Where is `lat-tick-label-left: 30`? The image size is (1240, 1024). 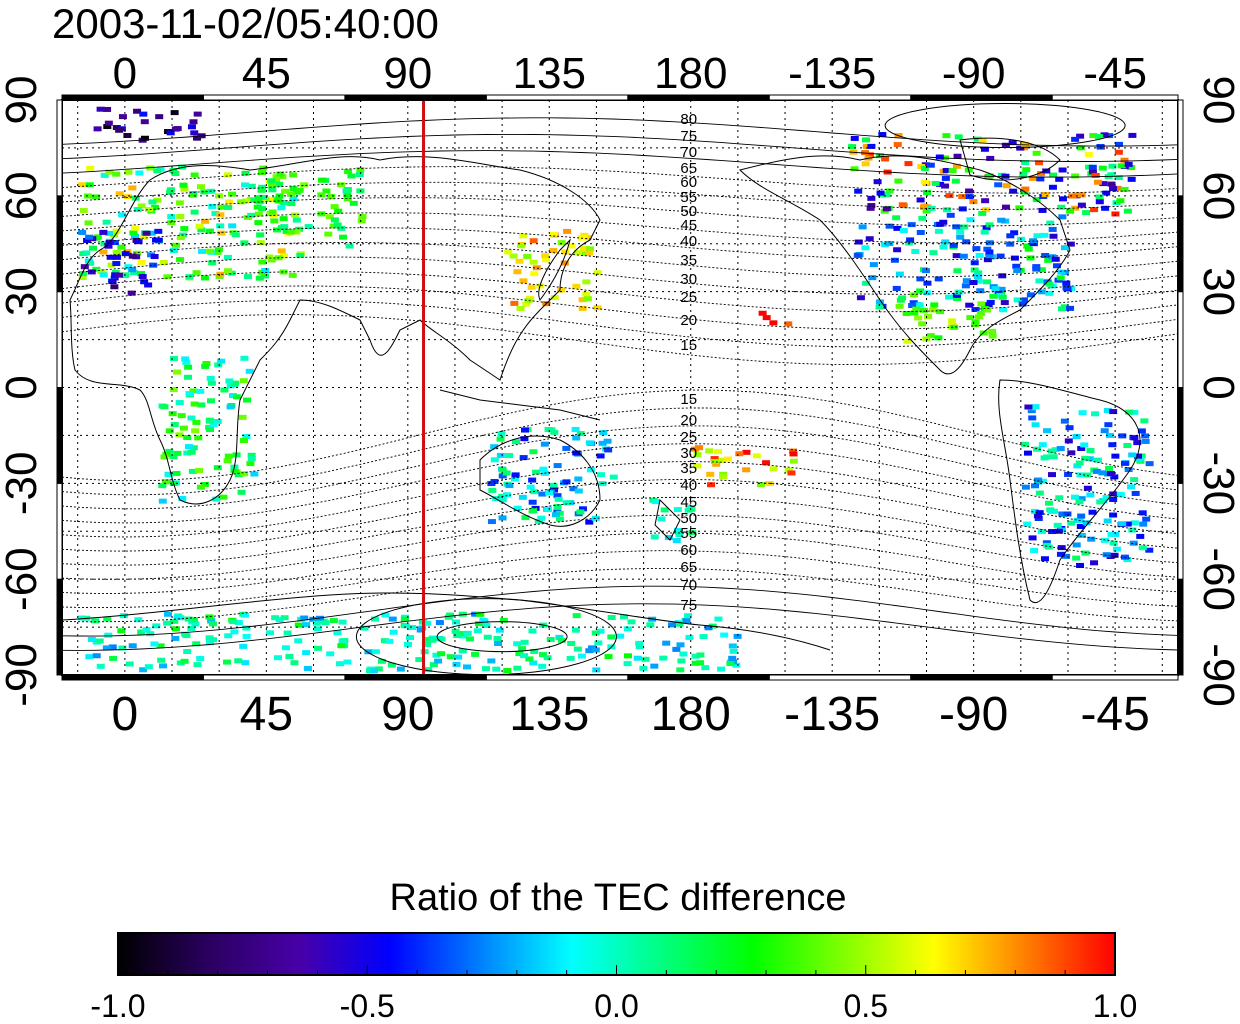
lat-tick-label-left: 30 is located at coordinates (23, 291).